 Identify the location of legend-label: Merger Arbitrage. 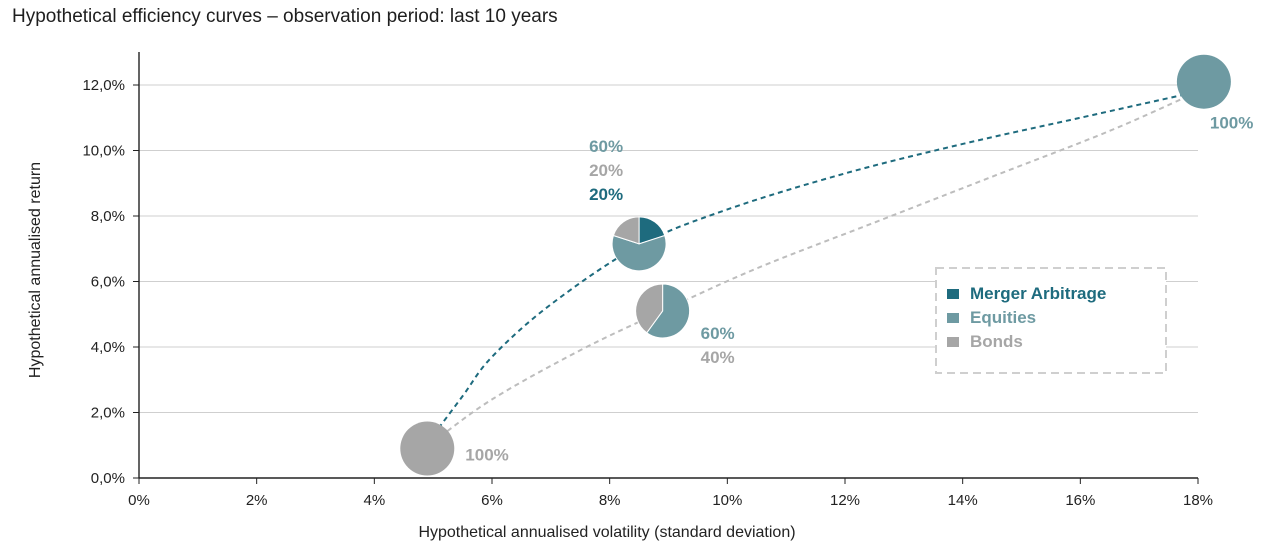
(1038, 293).